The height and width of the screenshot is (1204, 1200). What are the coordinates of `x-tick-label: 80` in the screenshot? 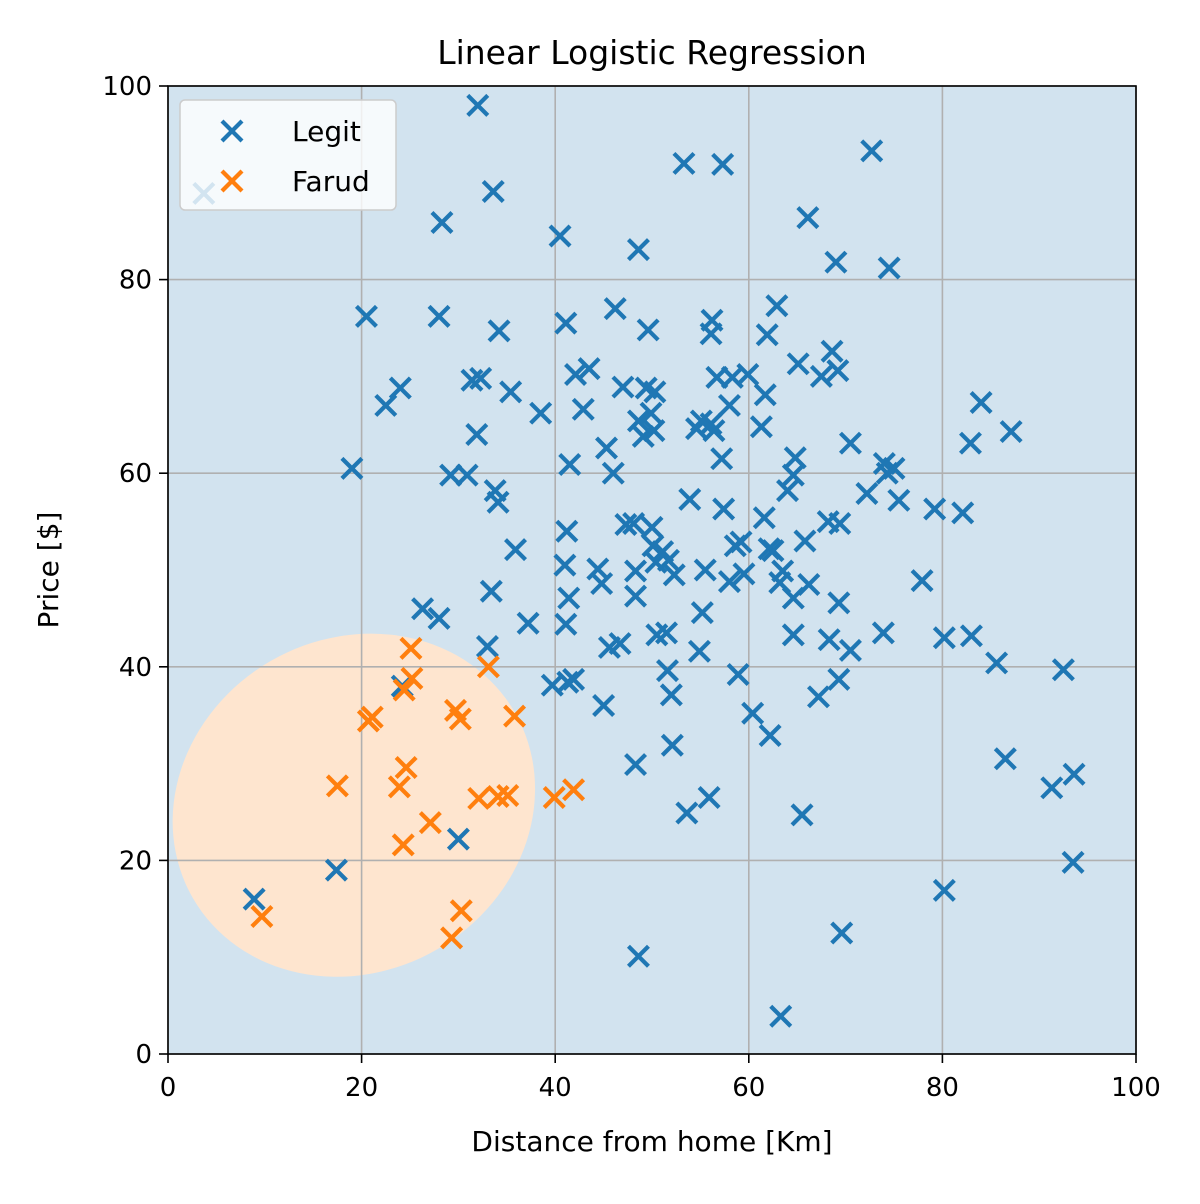 It's located at (942, 1088).